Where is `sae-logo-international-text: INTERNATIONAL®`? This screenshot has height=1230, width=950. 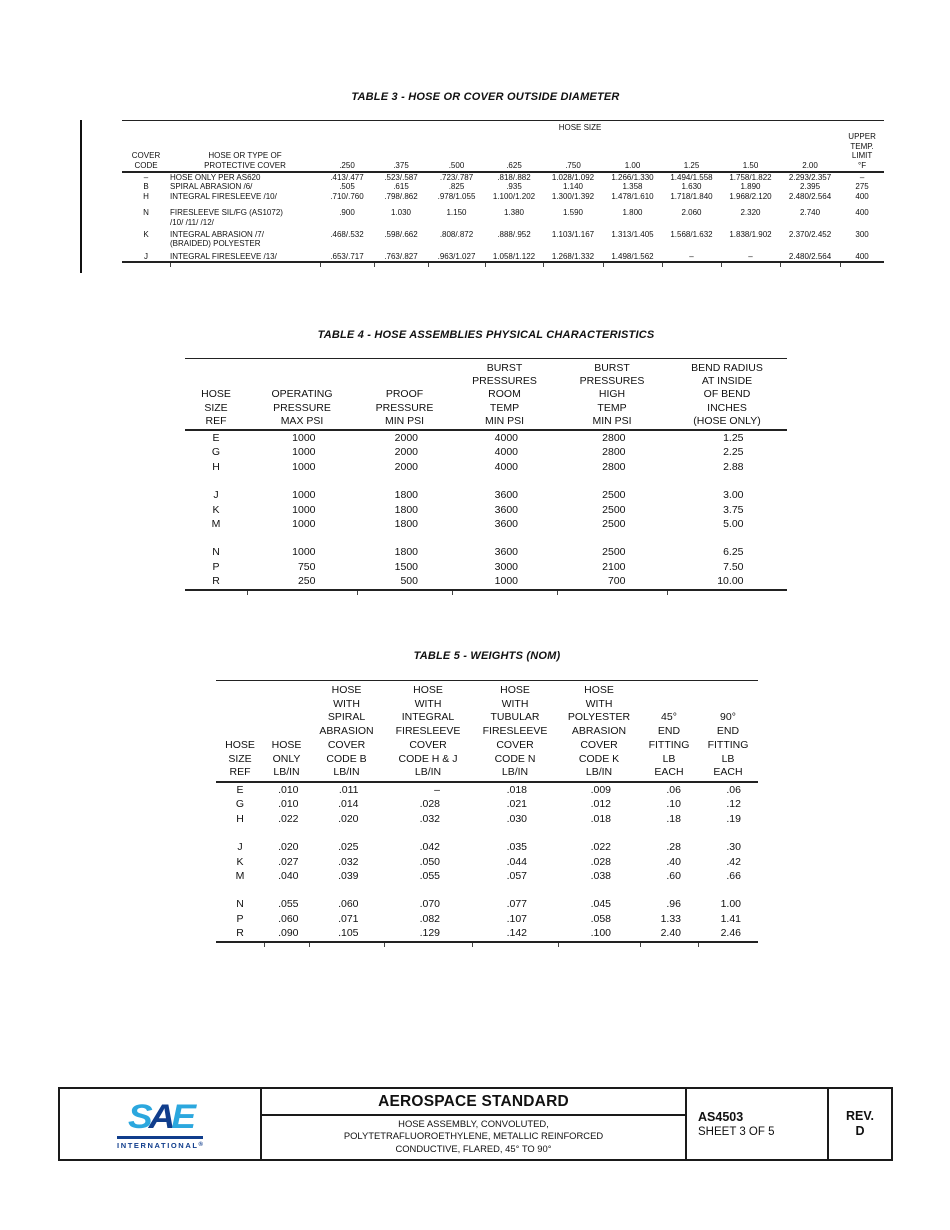 sae-logo-international-text: INTERNATIONAL® is located at coordinates (160, 1146).